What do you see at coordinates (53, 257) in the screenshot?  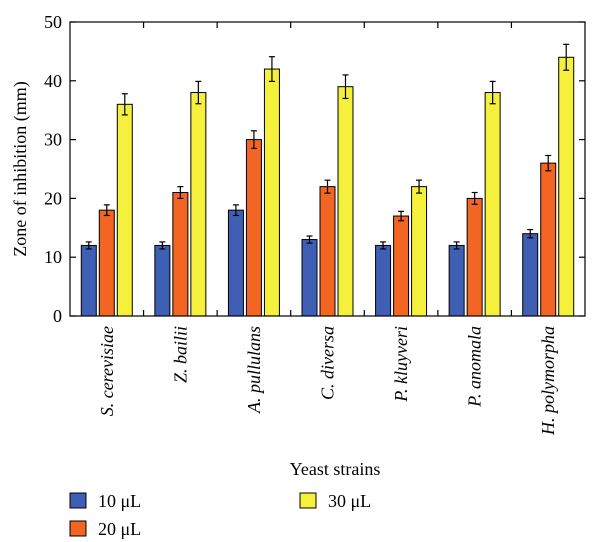 I see `y-tick-label: 10` at bounding box center [53, 257].